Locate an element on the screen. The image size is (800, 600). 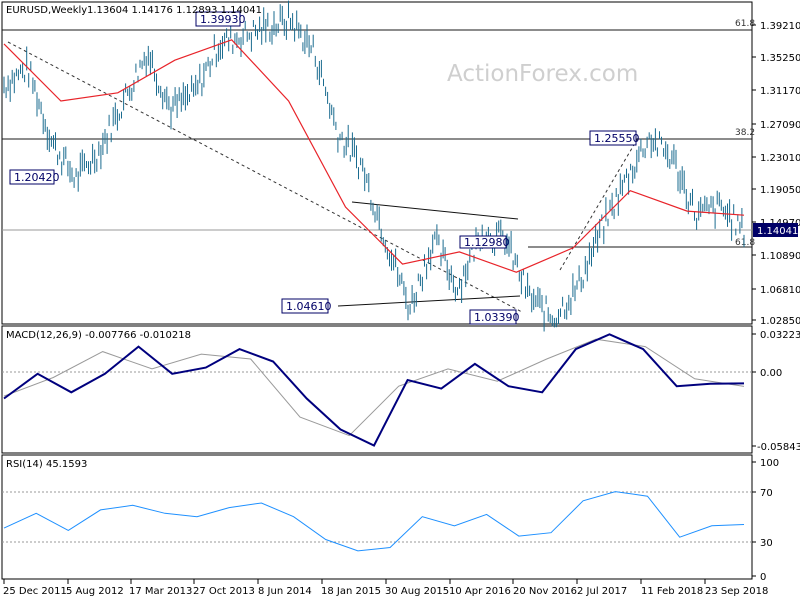
svg-text: 1.20420 is located at coordinates (37, 177).